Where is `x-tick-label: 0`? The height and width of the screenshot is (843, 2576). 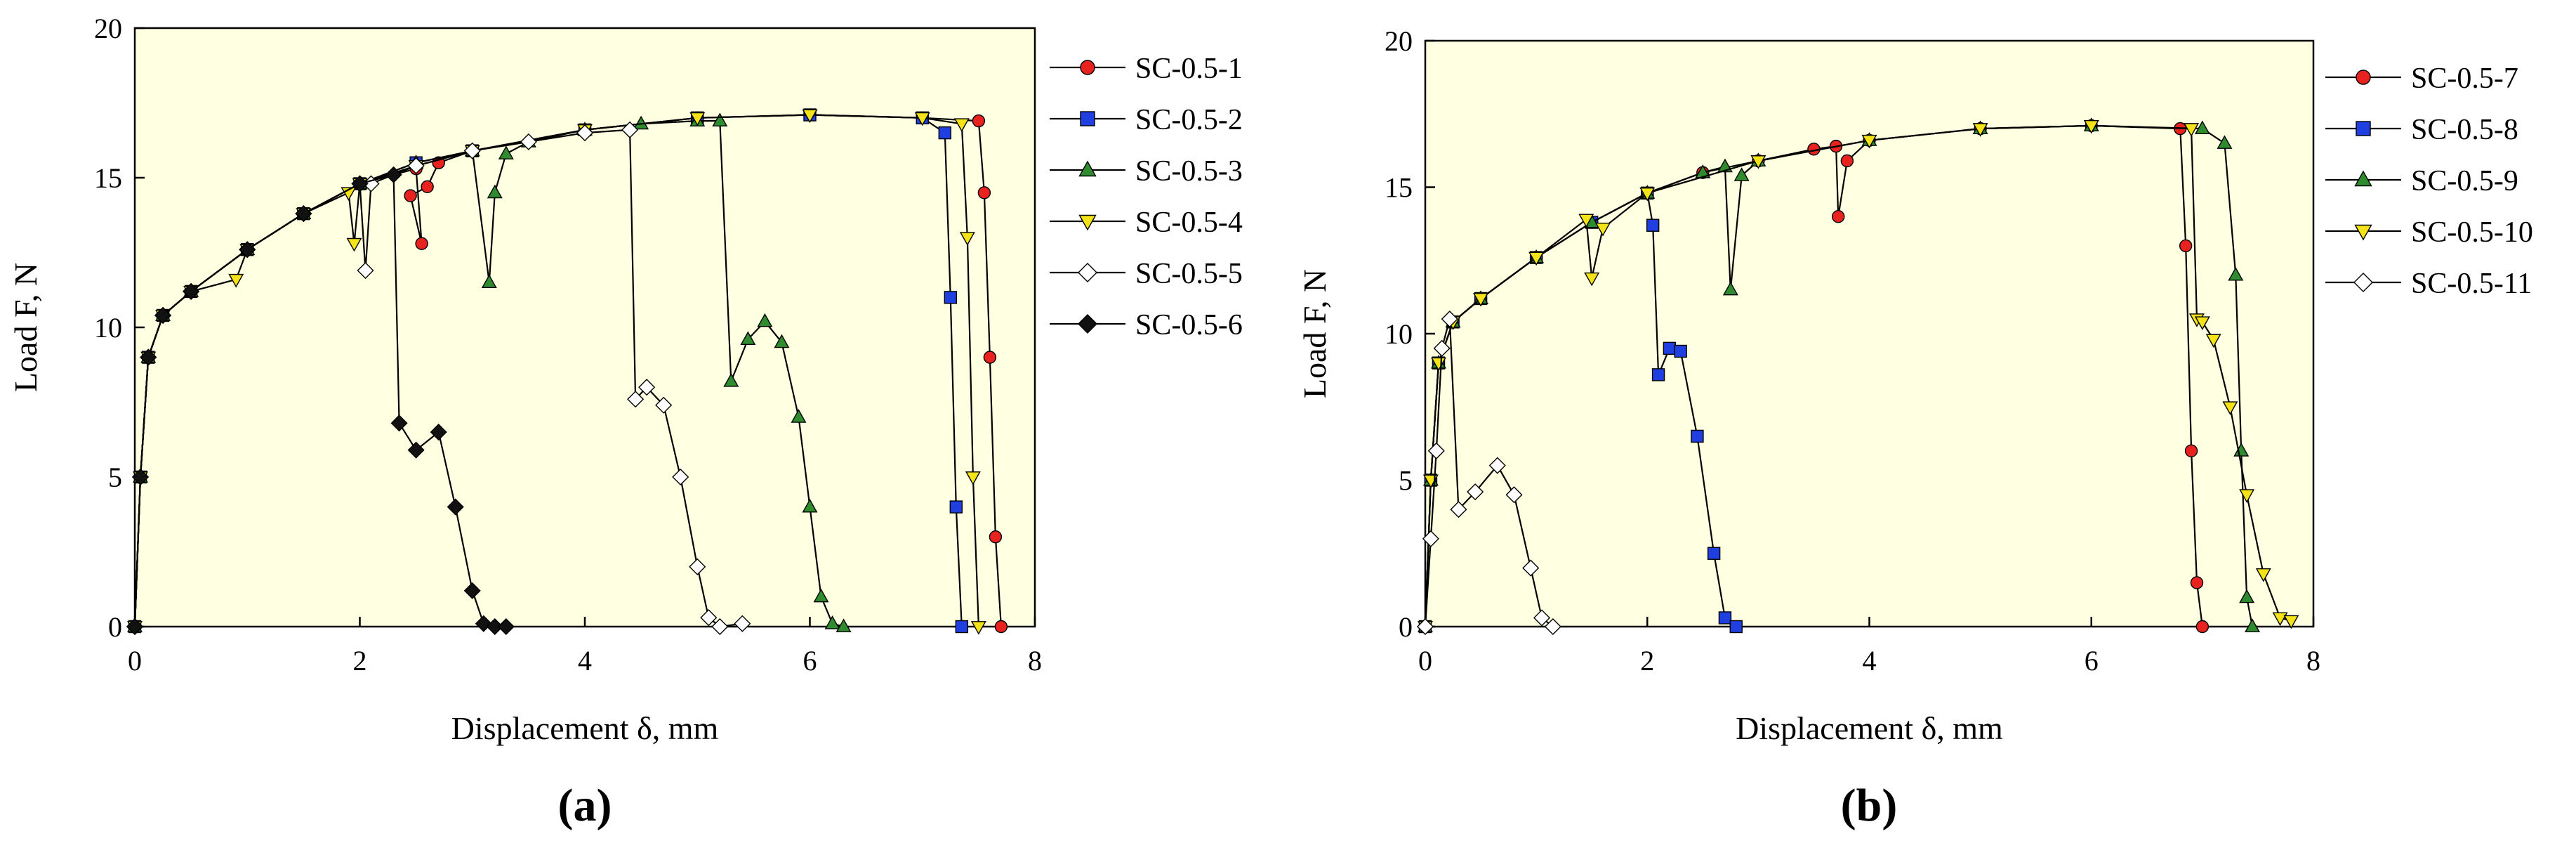 x-tick-label: 0 is located at coordinates (135, 661).